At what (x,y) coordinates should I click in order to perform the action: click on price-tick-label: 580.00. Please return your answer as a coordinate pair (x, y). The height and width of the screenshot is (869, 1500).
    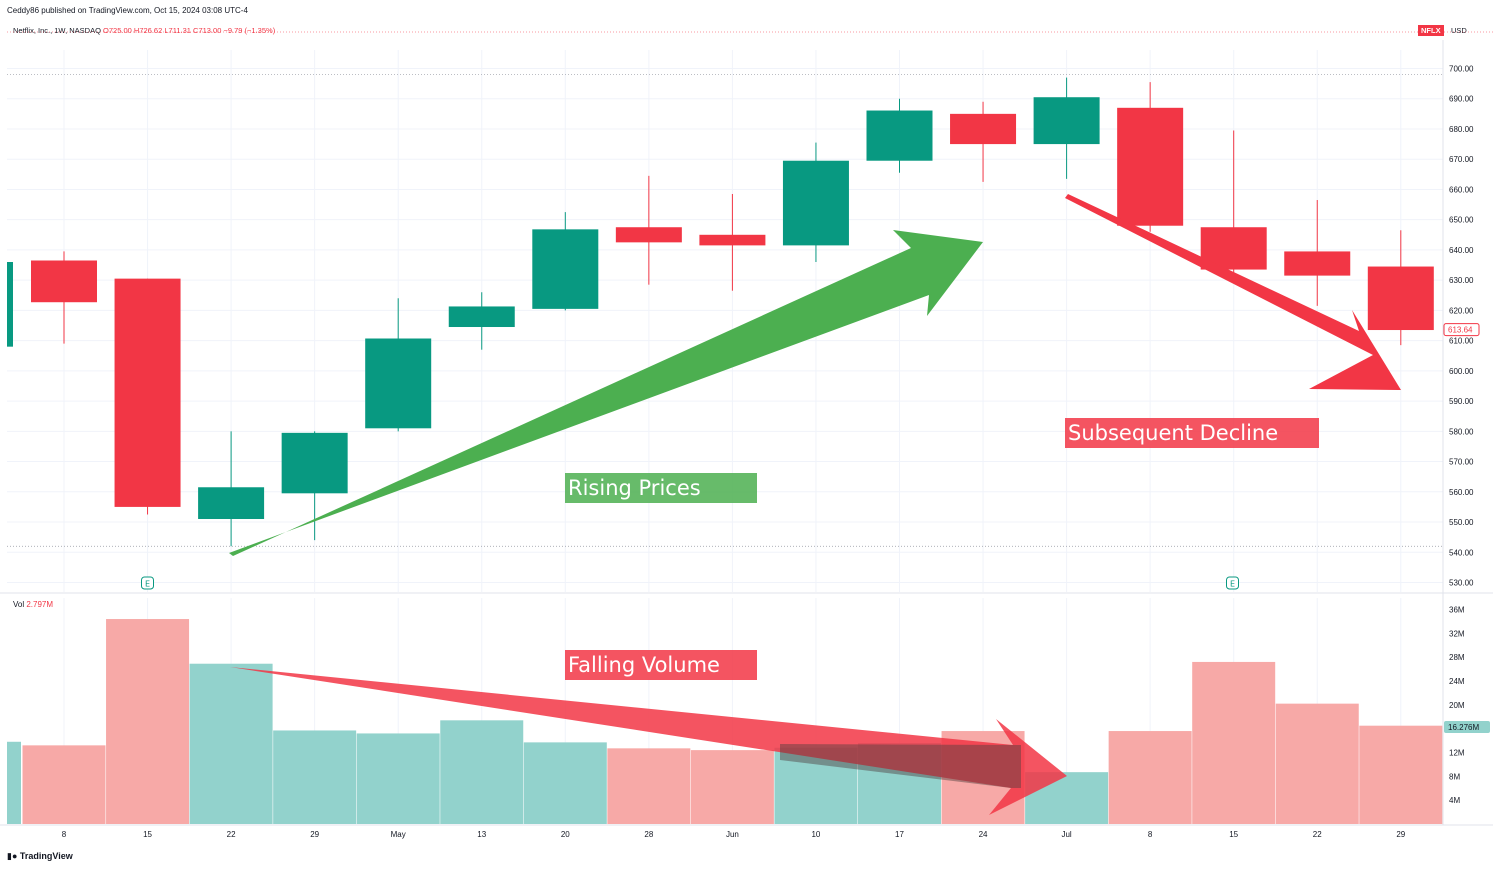
    Looking at the image, I should click on (1461, 431).